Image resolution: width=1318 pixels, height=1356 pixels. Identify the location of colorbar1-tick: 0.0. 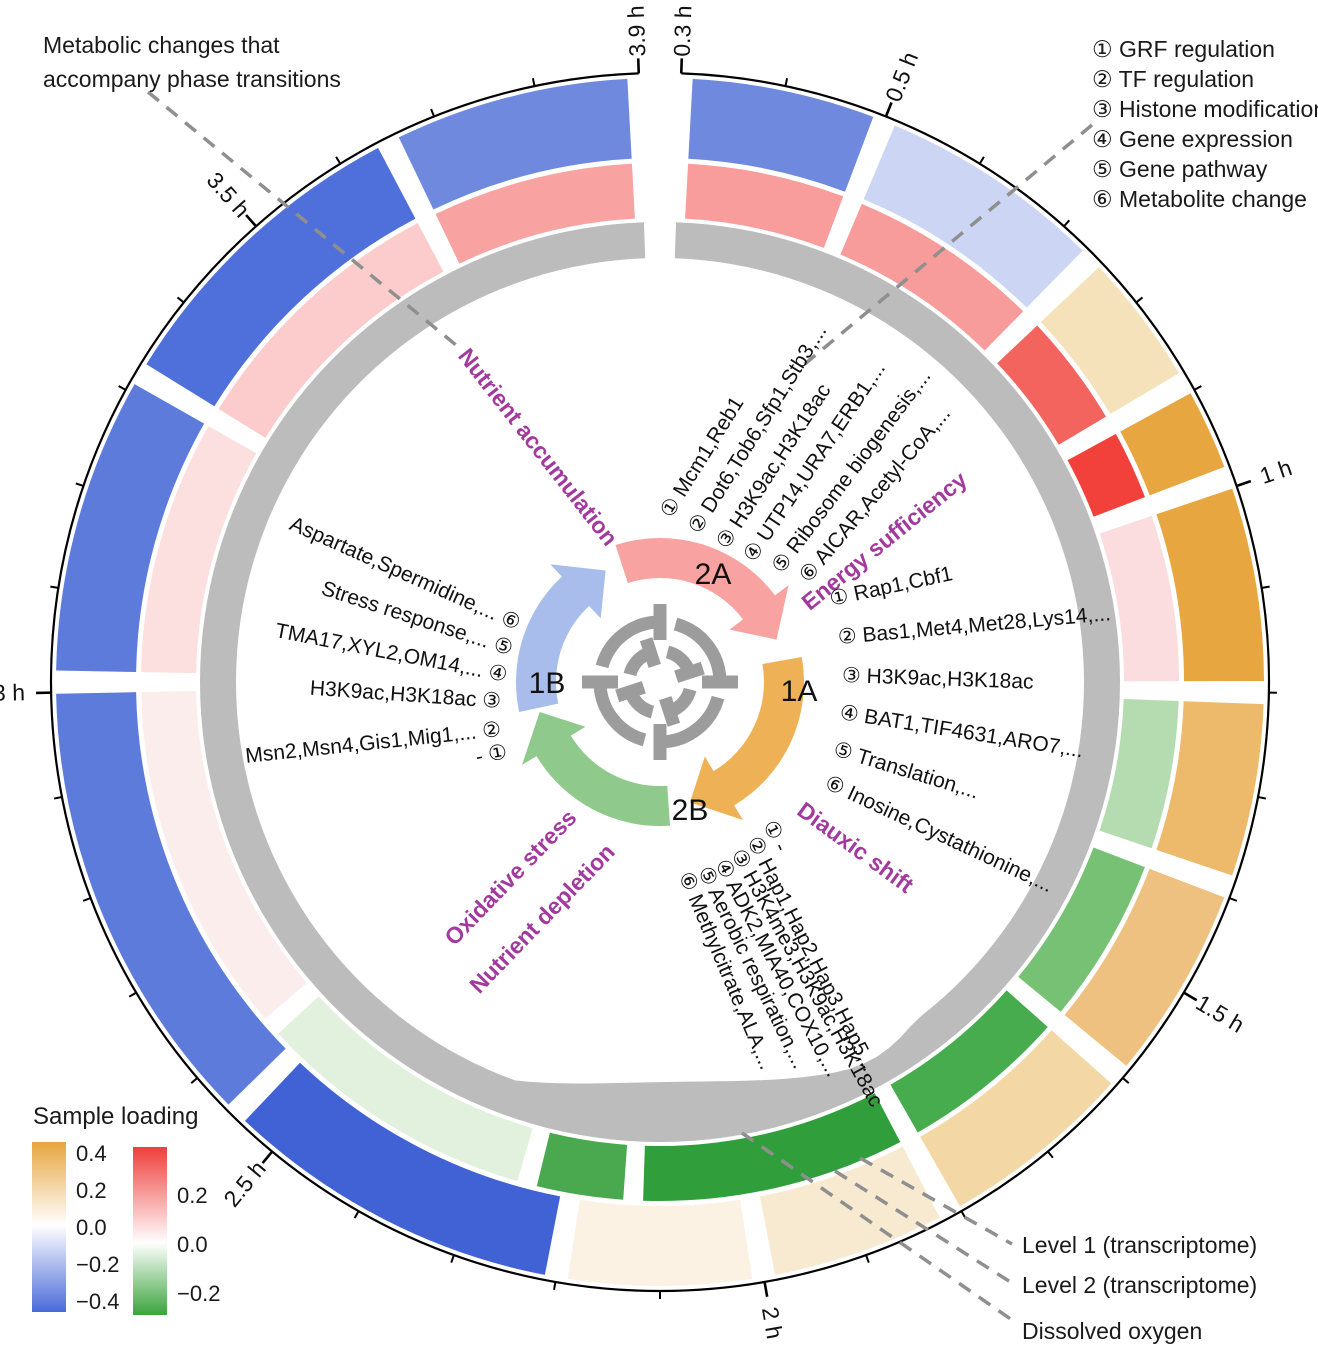
(91, 1227).